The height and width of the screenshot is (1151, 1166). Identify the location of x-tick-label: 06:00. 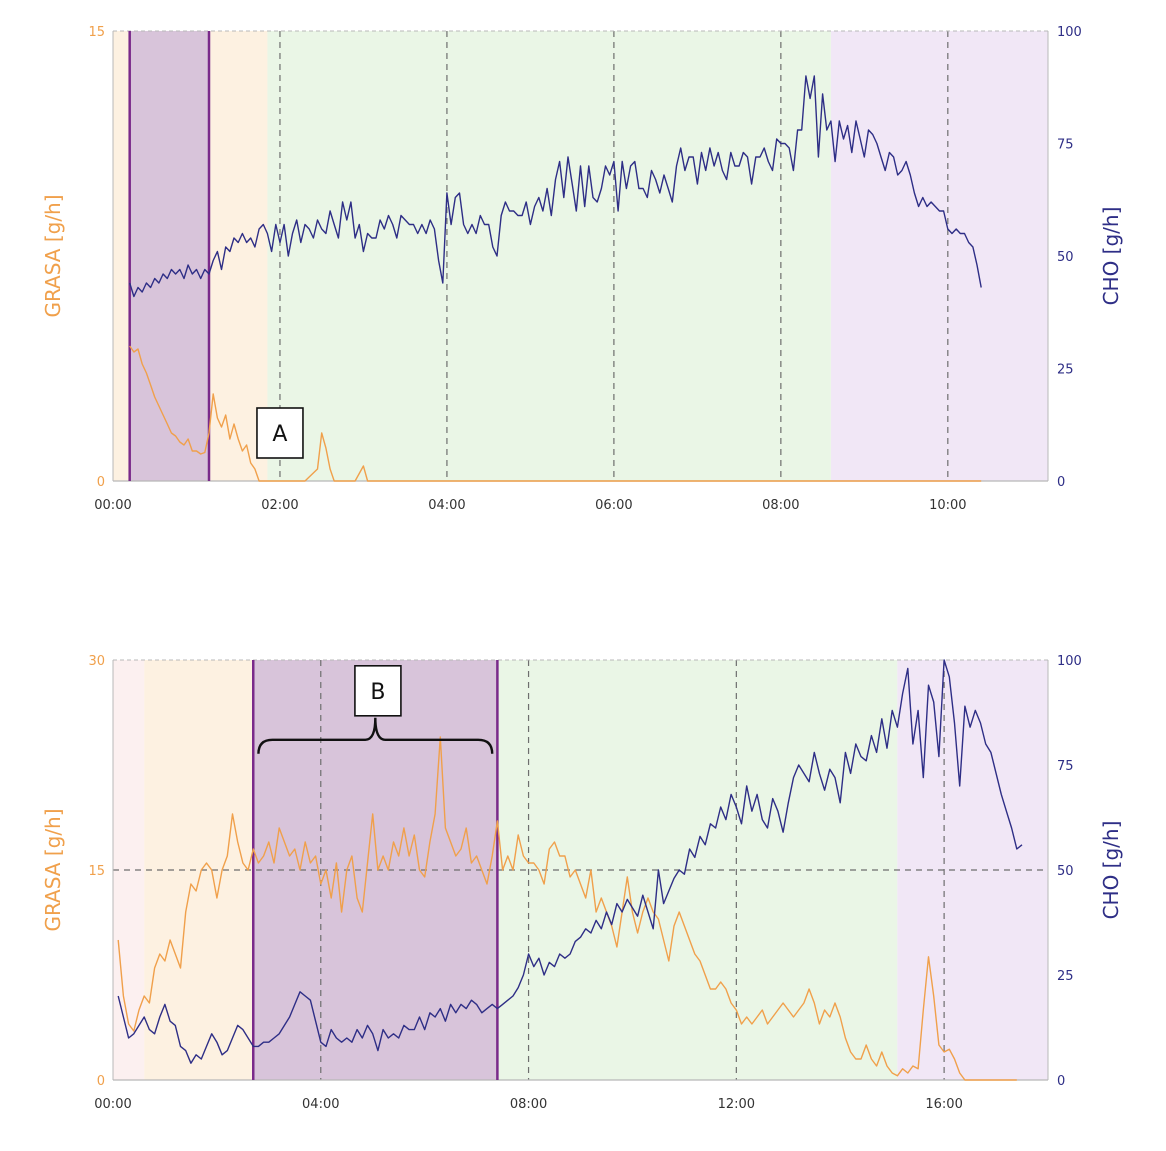
(613, 505).